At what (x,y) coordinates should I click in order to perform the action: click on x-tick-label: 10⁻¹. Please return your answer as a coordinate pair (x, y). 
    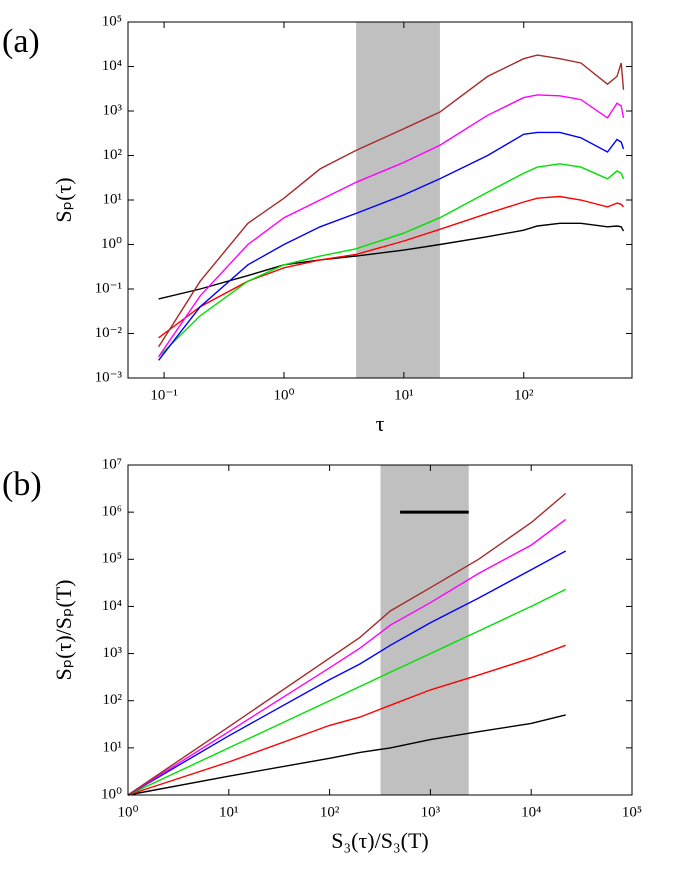
    Looking at the image, I should click on (163, 395).